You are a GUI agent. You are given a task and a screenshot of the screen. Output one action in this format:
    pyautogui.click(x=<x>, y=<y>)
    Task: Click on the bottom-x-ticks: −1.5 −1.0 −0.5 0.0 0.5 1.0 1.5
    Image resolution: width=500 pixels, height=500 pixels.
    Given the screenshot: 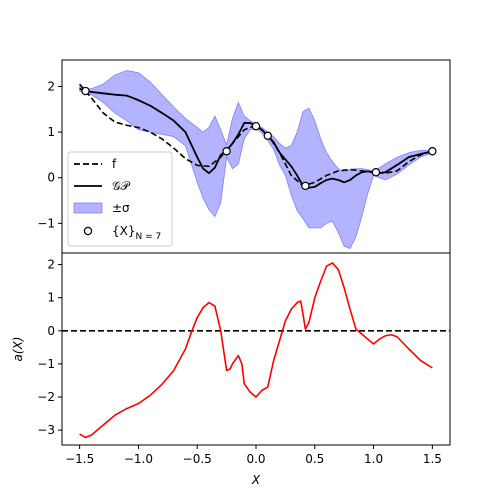 What is the action you would take?
    pyautogui.click(x=253, y=455)
    